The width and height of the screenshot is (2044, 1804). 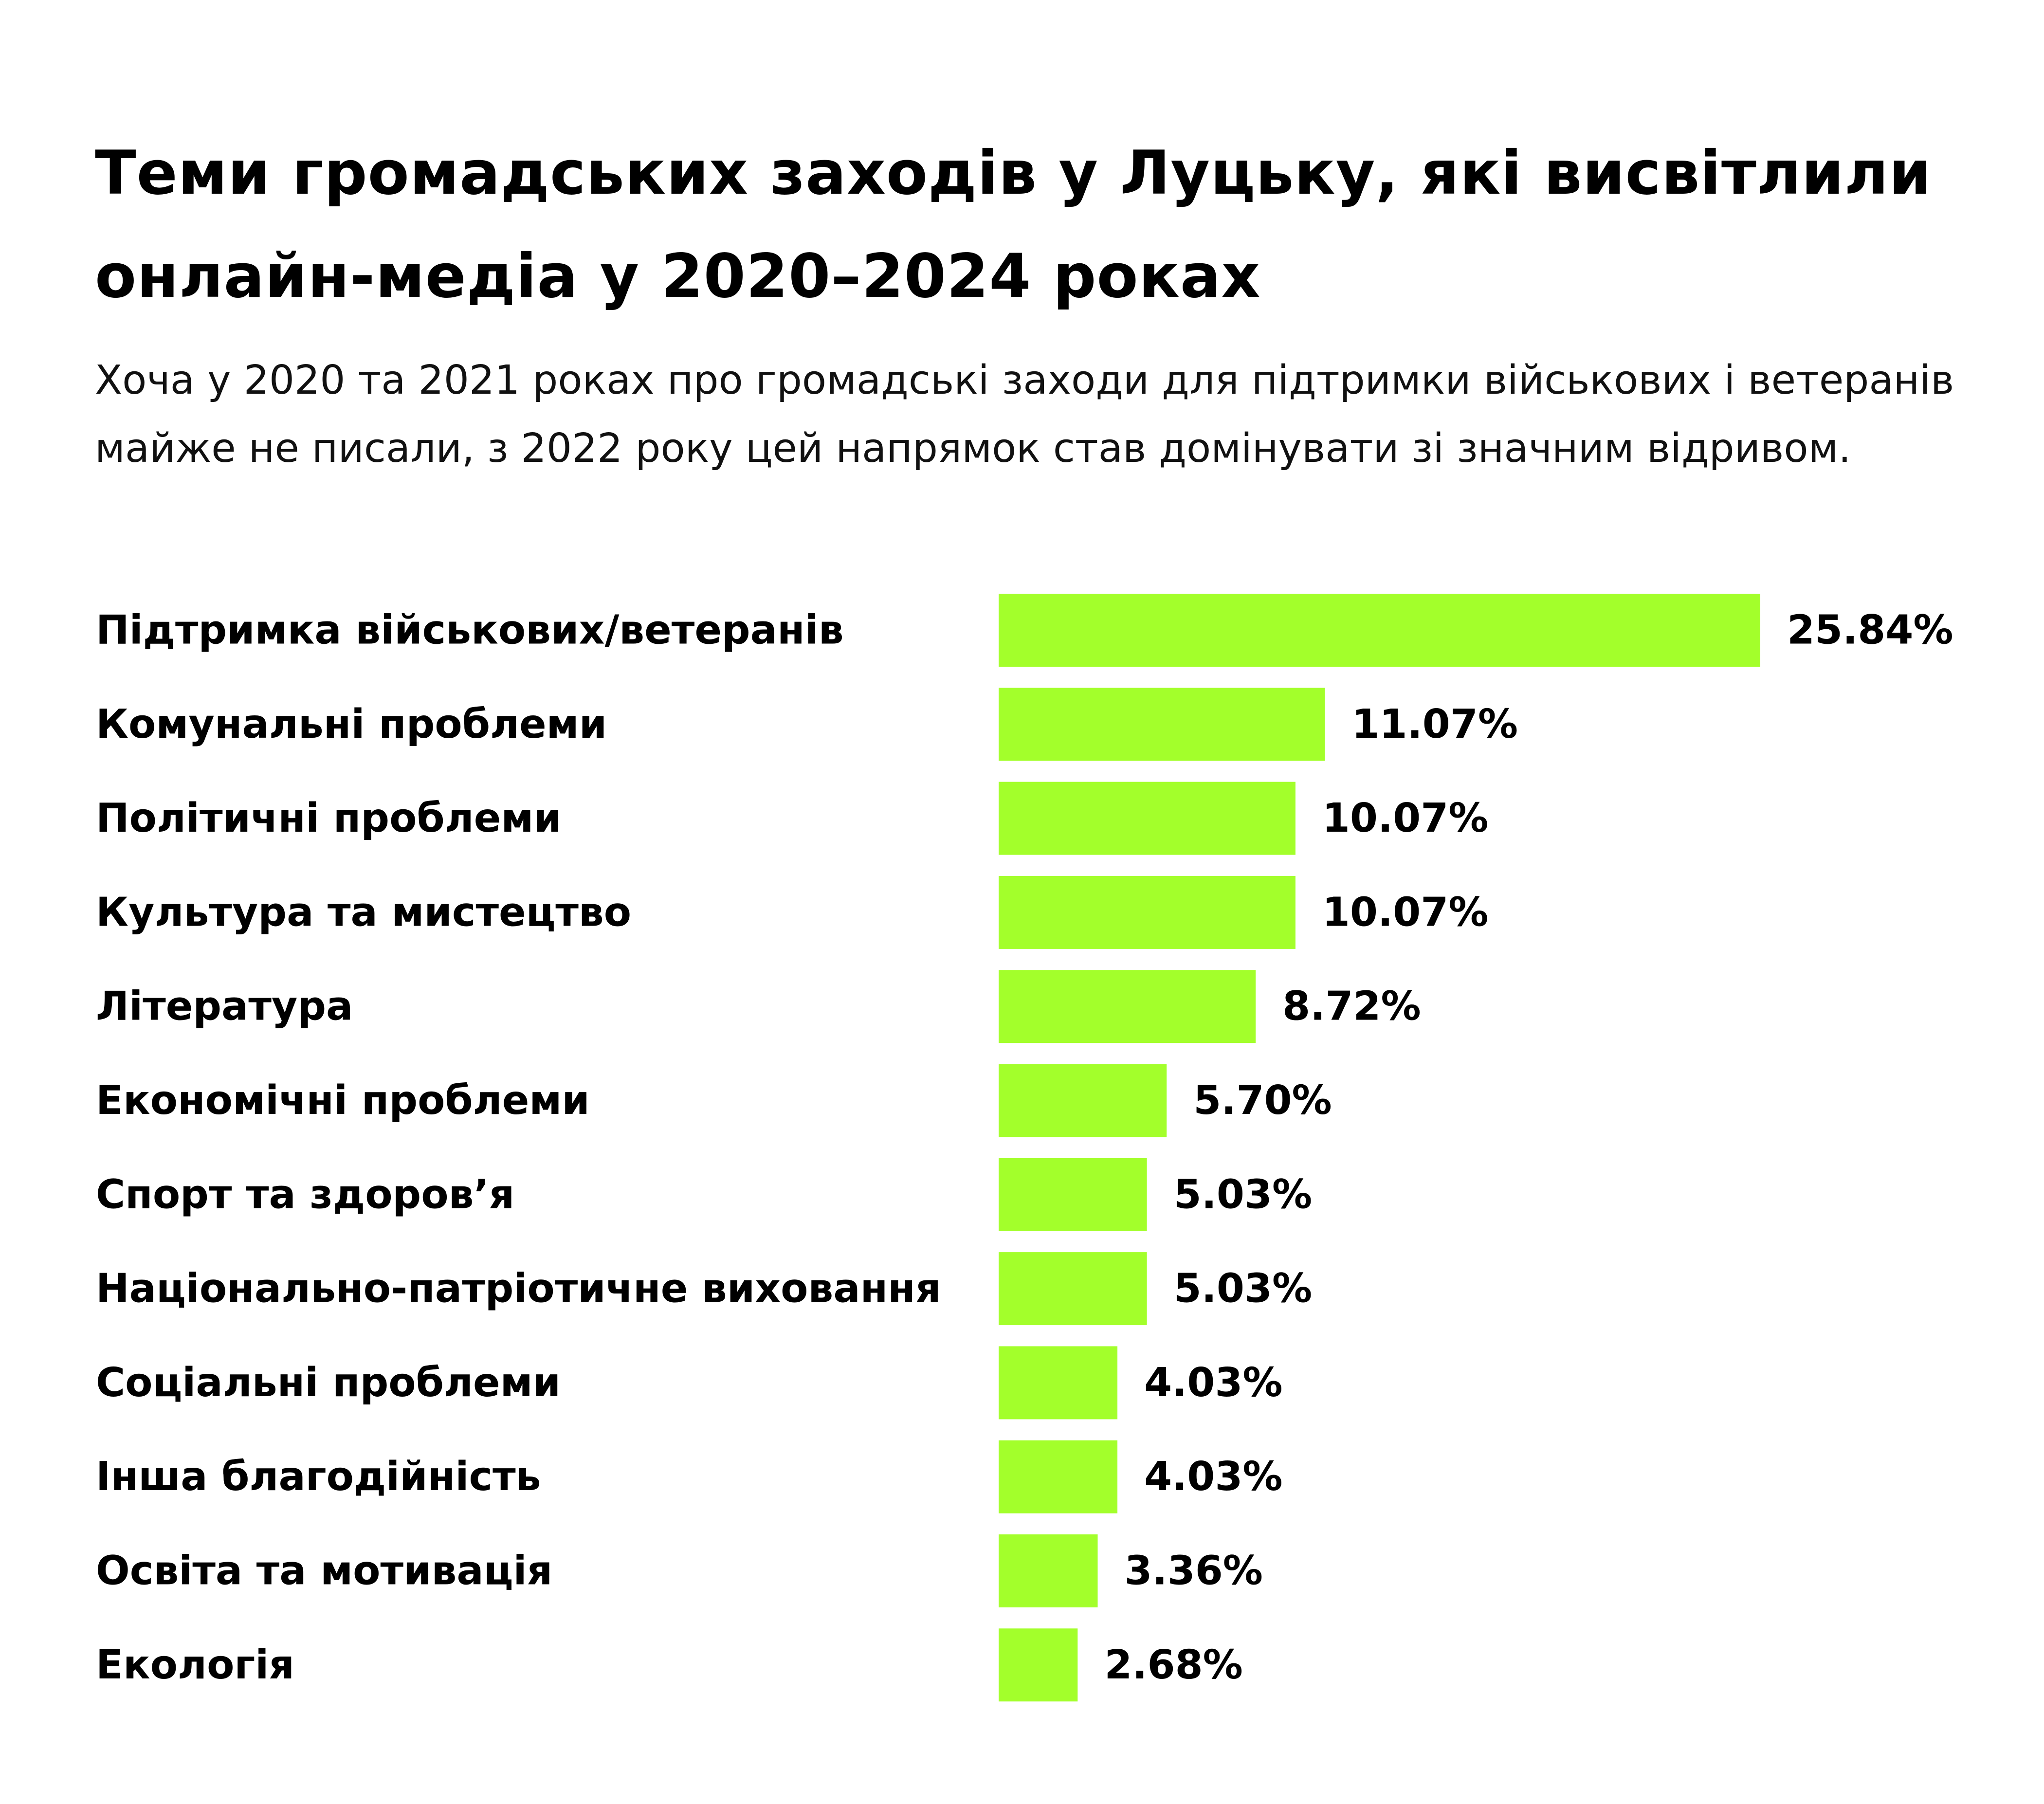 I want to click on value-label: 8.72%, so click(x=1352, y=1007).